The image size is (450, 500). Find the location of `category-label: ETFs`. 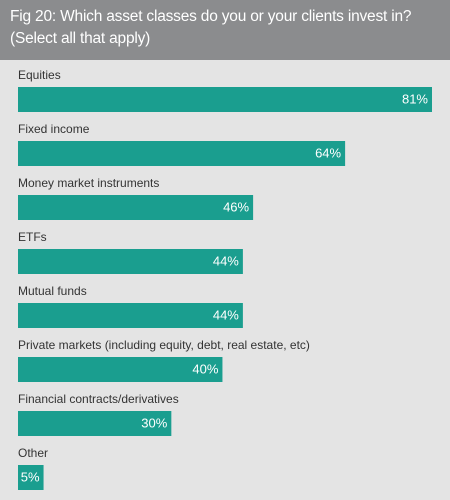

category-label: ETFs is located at coordinates (32, 237).